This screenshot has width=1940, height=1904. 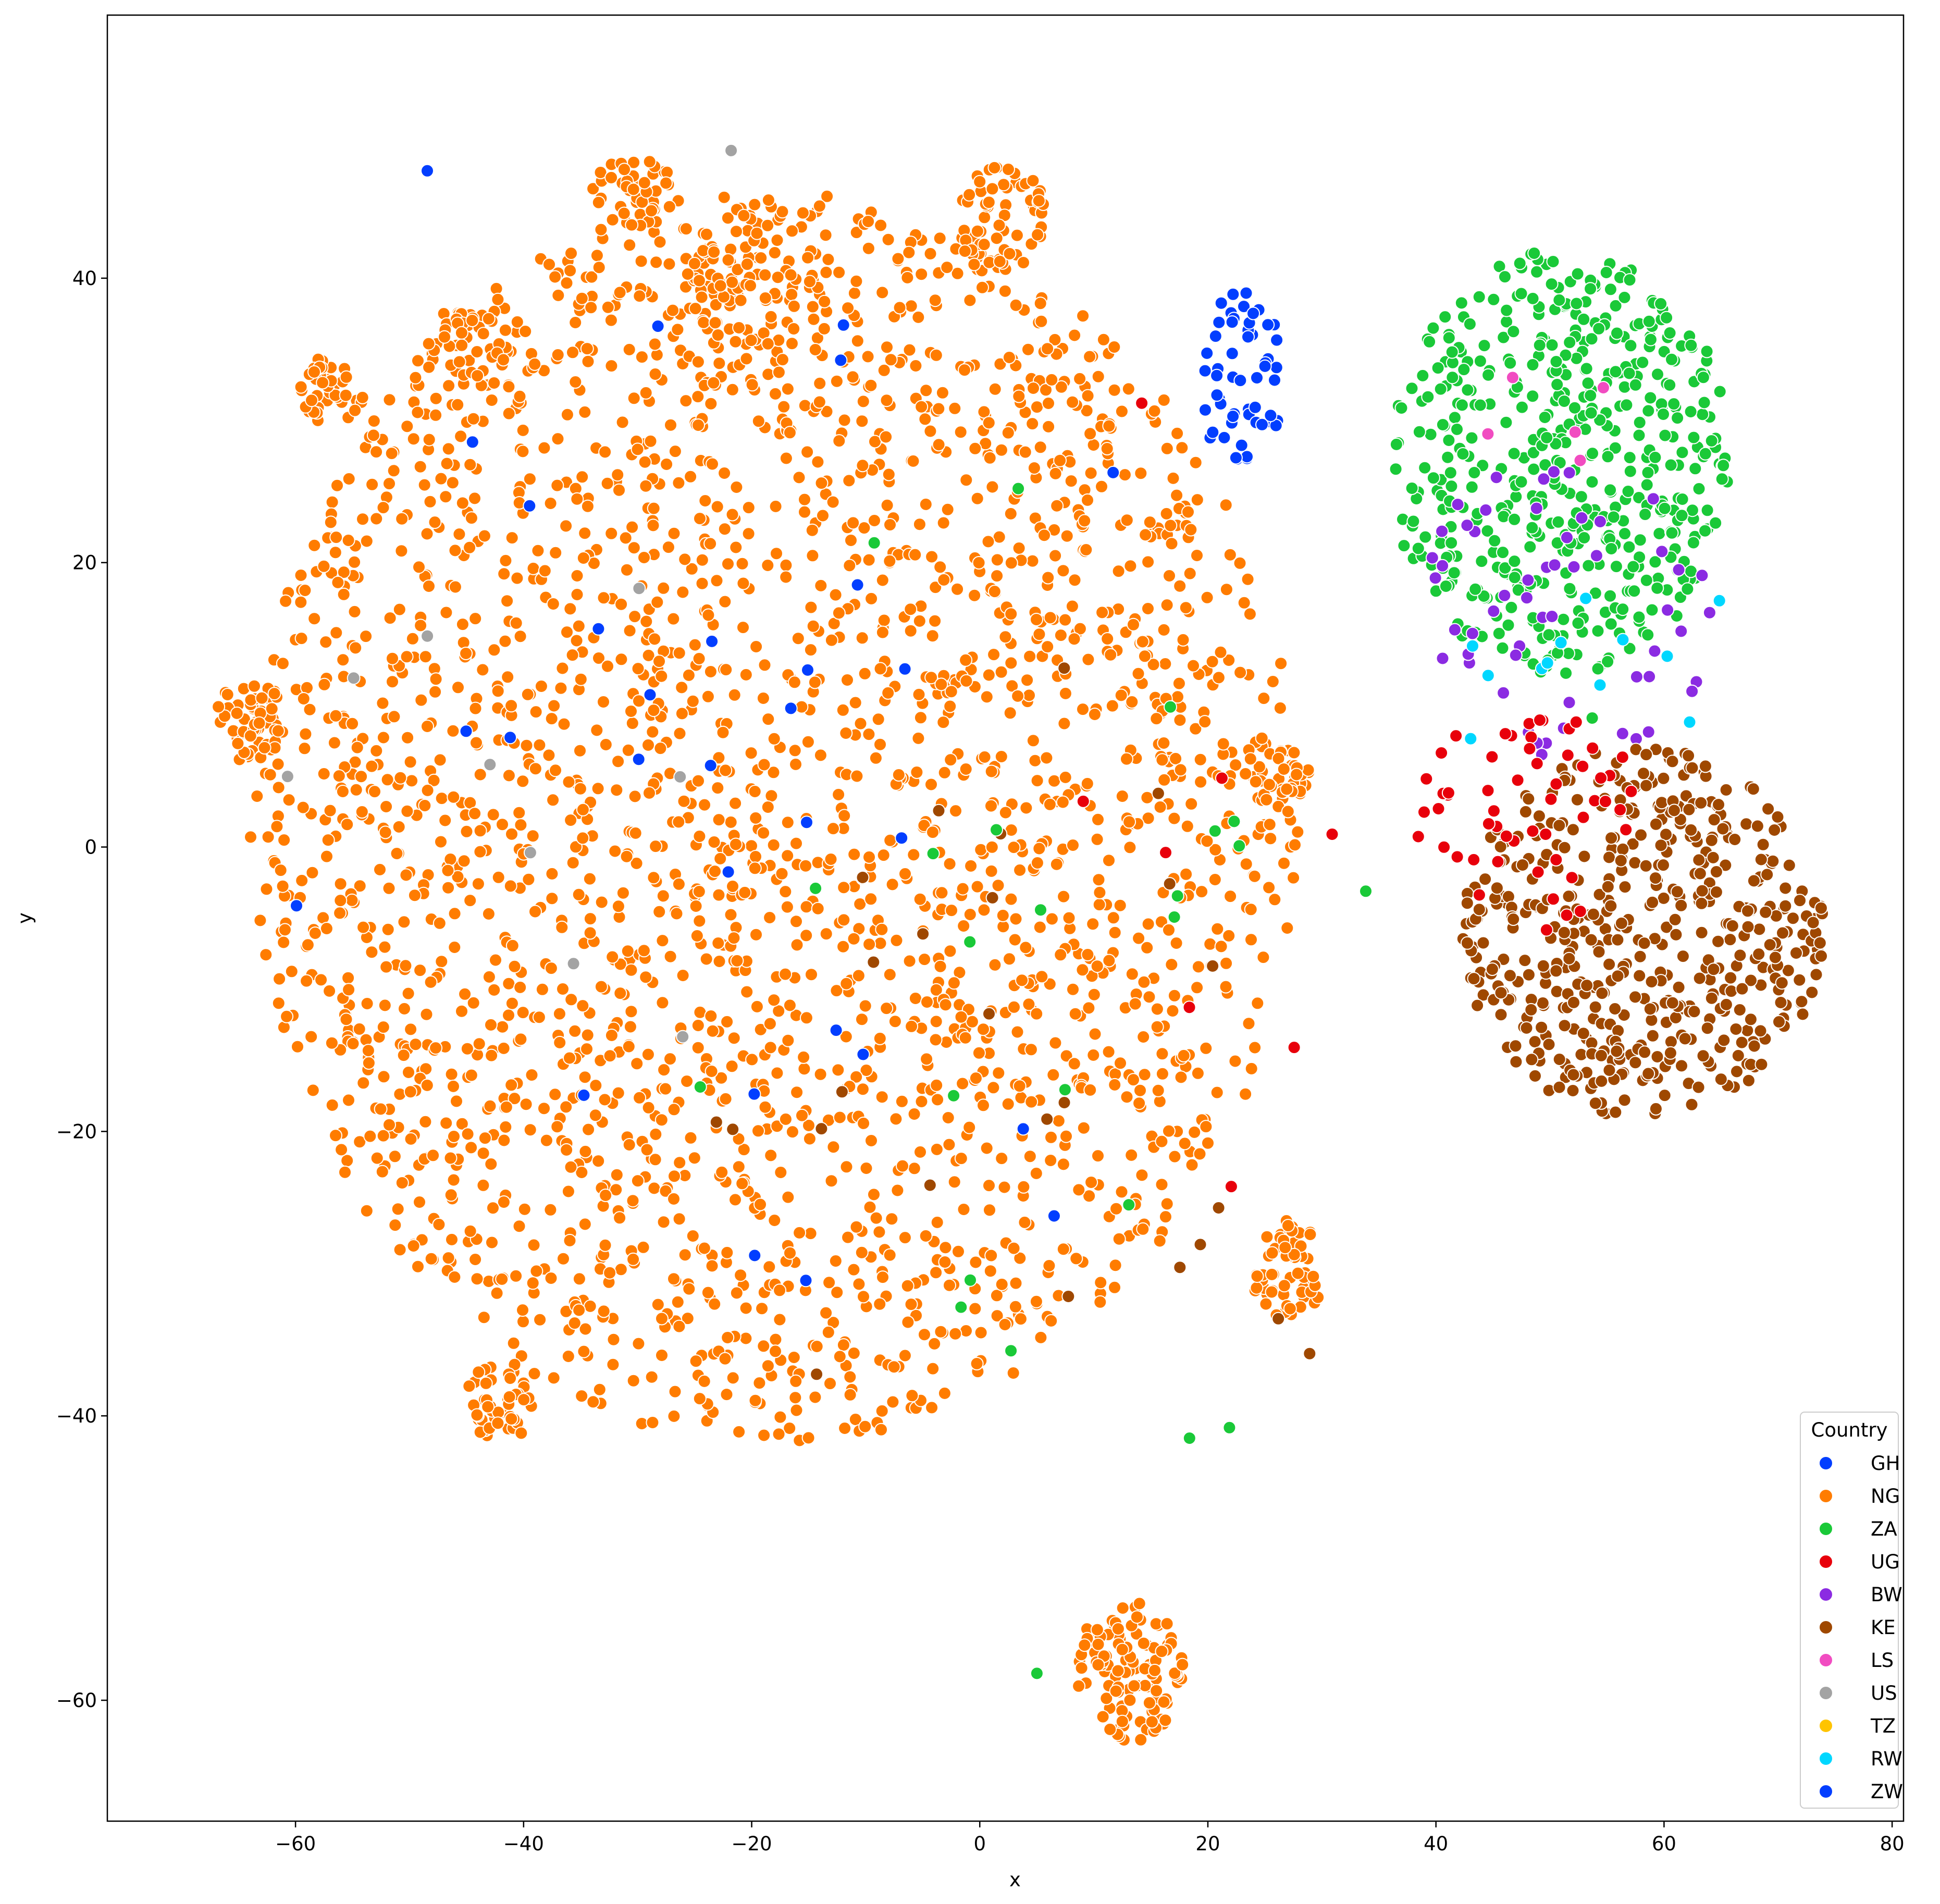 I want to click on legend-label-ls: LS, so click(x=1882, y=1660).